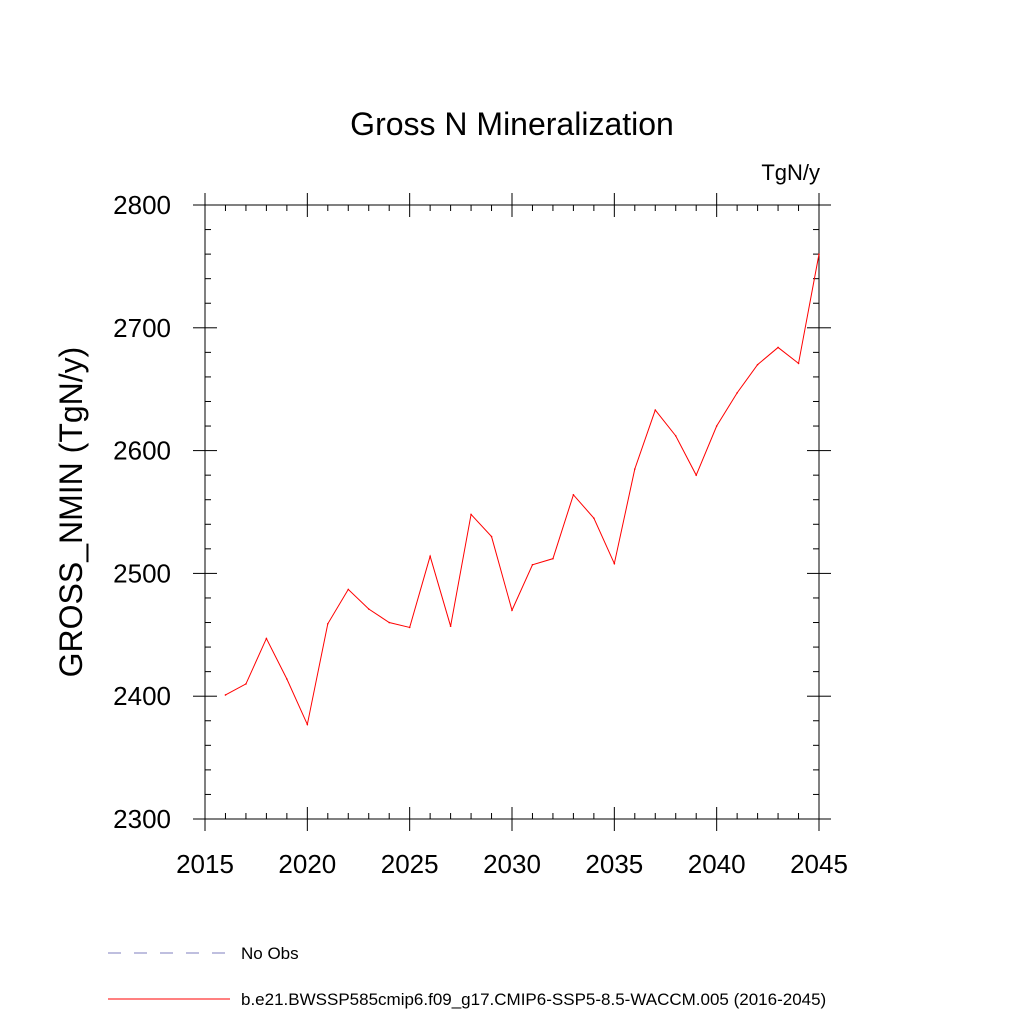  Describe the element at coordinates (71, 512) in the screenshot. I see `y-axis-label: GROSS_NMIN (TgN/y)` at that location.